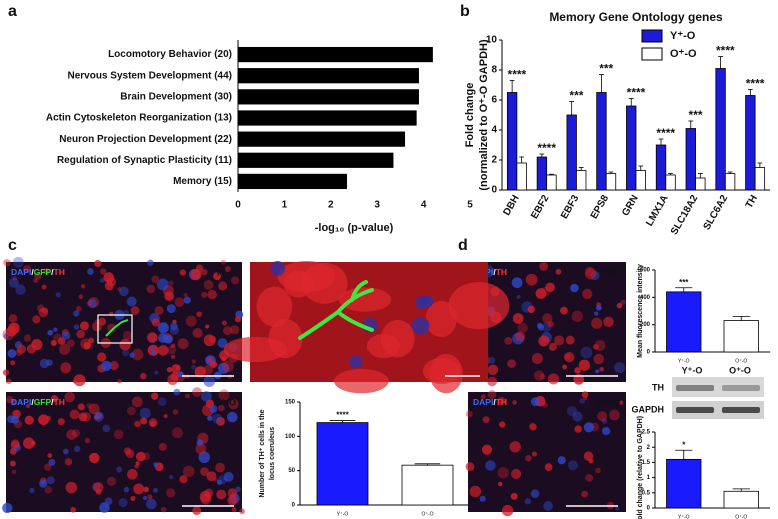  I want to click on stain-name: DAPI, so click(21, 402).